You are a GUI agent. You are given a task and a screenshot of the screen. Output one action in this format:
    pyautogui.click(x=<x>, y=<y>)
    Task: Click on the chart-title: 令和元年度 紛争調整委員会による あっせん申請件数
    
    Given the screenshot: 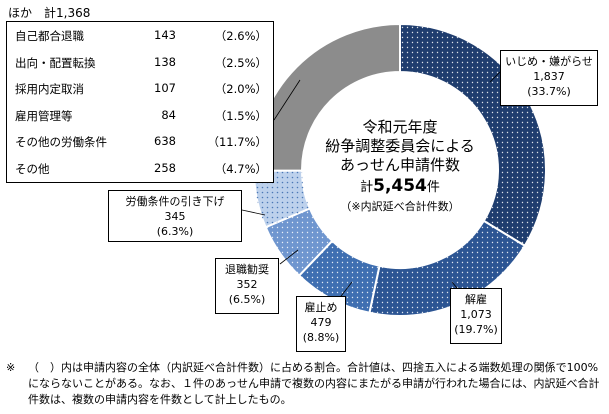 What is the action you would take?
    pyautogui.click(x=400, y=146)
    